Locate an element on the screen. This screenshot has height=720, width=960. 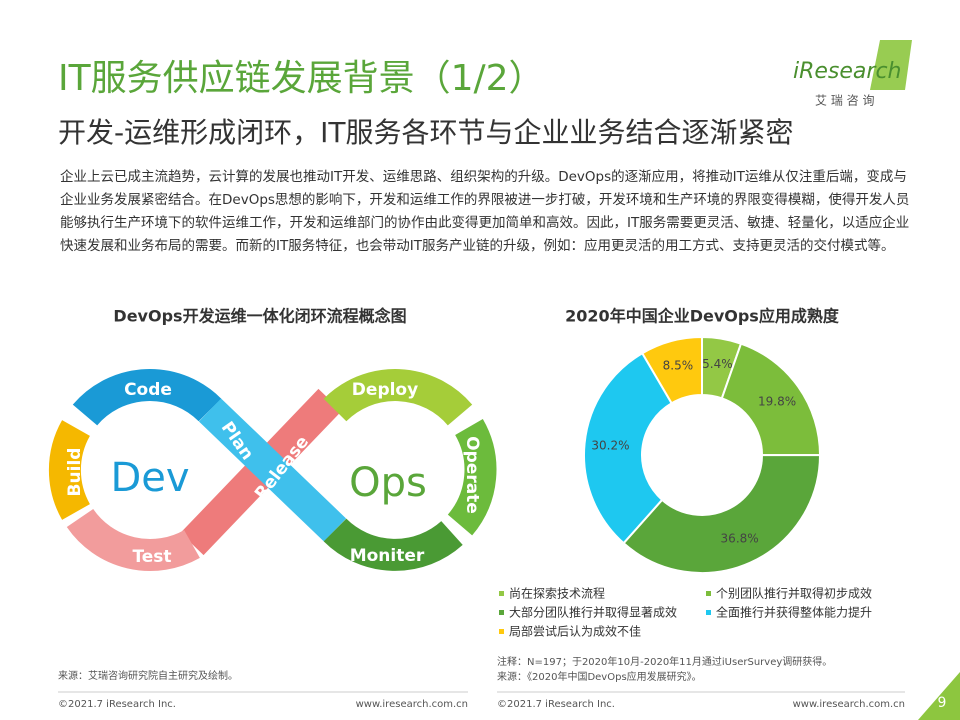
title: IT服务供应链发展背景（1/2） is located at coordinates (301, 78).